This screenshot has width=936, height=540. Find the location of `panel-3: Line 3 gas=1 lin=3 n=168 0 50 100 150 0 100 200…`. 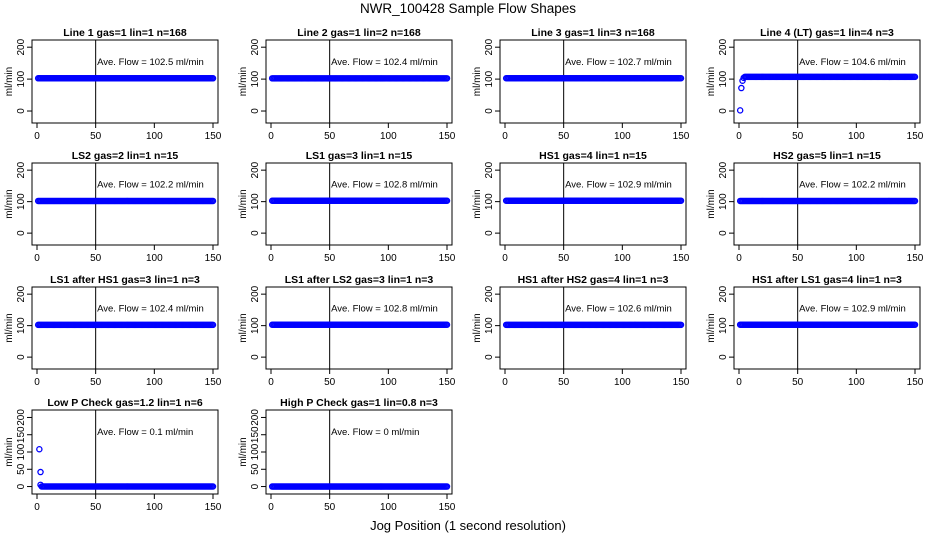

panel-3: Line 3 gas=1 lin=3 n=168 0 50 100 150 0 100 200… is located at coordinates (581, 84).